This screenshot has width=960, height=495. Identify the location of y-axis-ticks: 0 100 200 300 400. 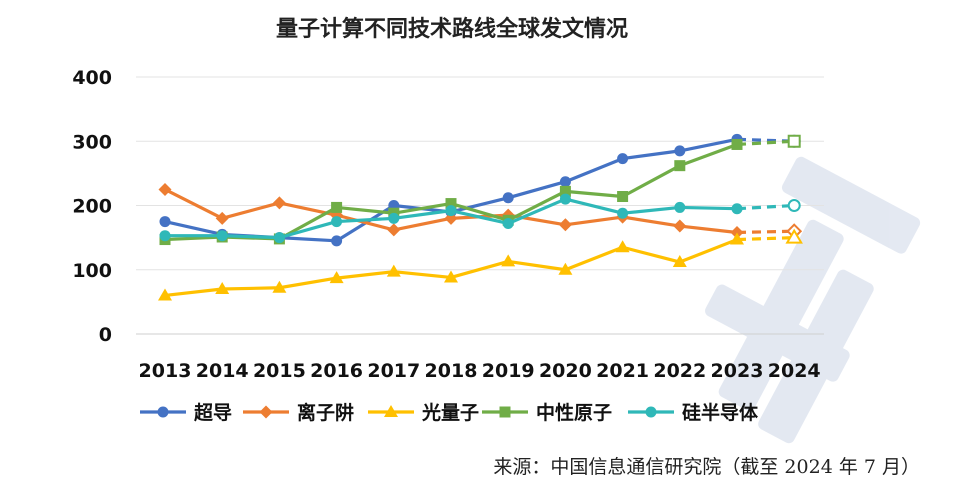
(92, 206).